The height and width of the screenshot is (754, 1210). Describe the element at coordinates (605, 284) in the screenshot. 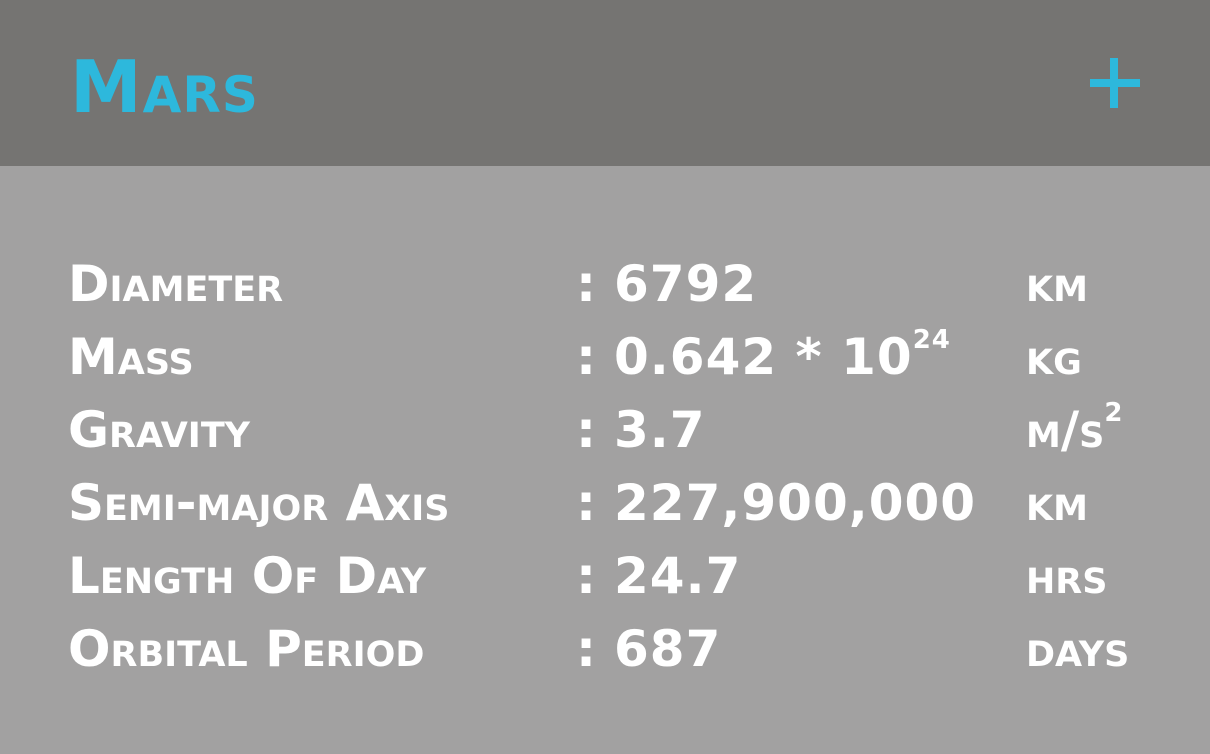

I see `stat-row-diameter: Diameter : 6792 km` at that location.